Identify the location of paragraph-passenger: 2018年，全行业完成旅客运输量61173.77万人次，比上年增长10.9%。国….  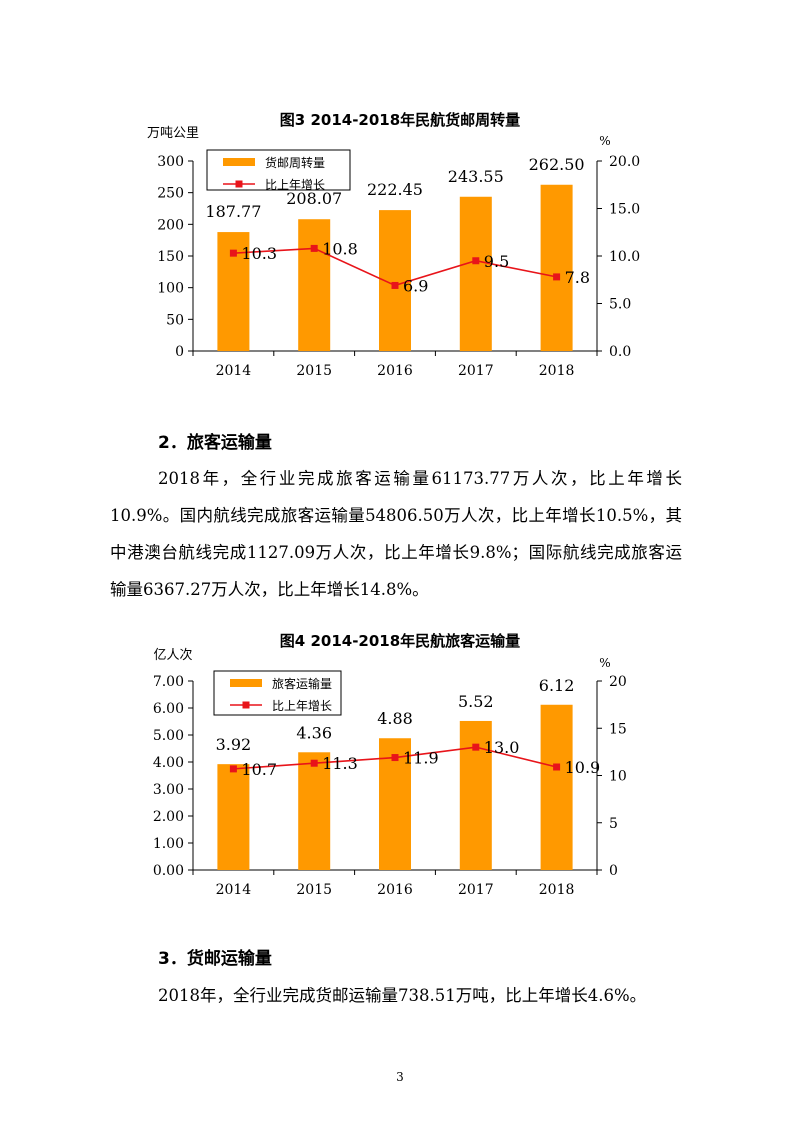
(396, 534).